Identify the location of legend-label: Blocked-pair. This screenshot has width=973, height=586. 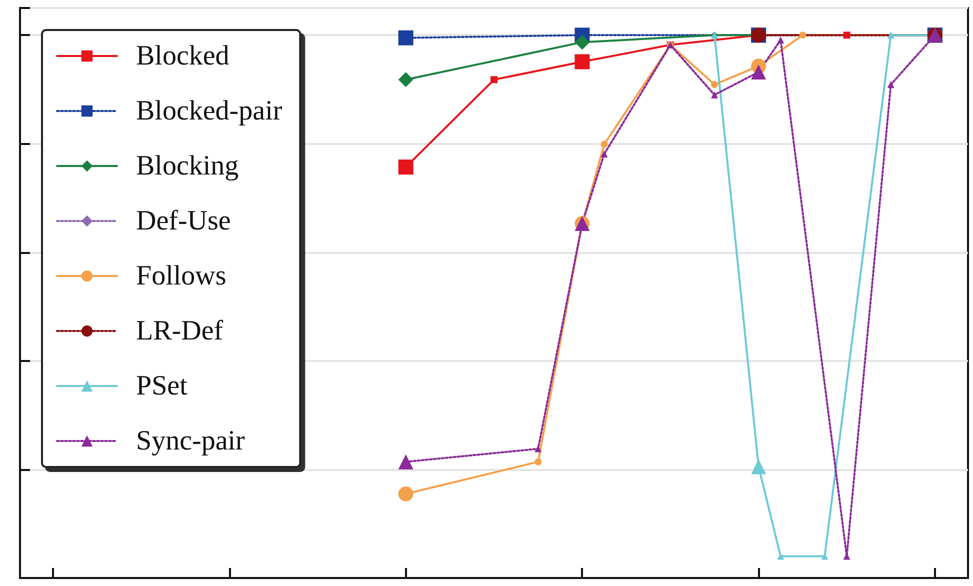
(209, 111).